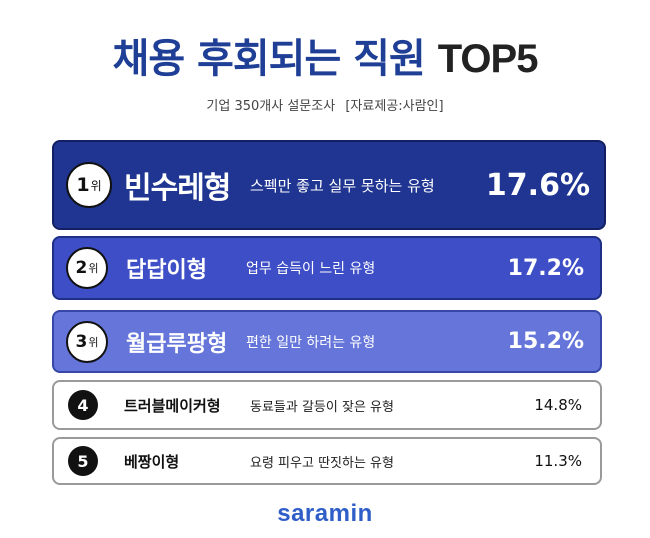 Image resolution: width=650 pixels, height=538 pixels. I want to click on title-korean: 채용 후회되는 직원, so click(269, 59).